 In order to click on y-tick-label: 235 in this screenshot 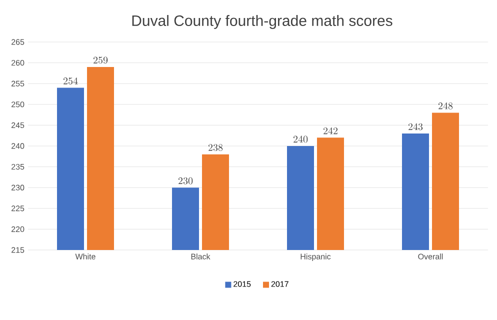, I will do `click(18, 167)`.